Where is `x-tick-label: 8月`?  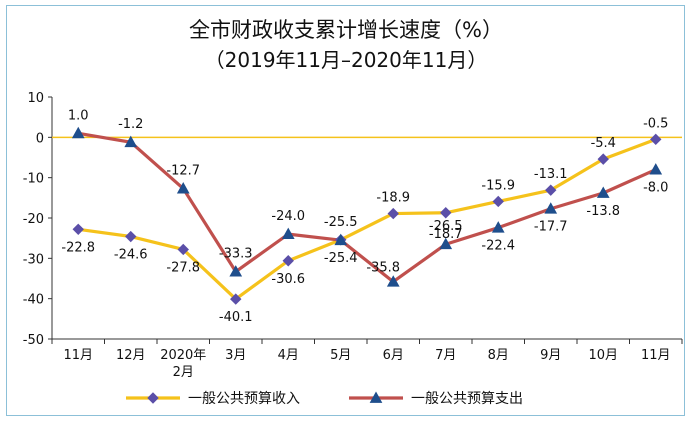
x-tick-label: 8月 is located at coordinates (498, 355).